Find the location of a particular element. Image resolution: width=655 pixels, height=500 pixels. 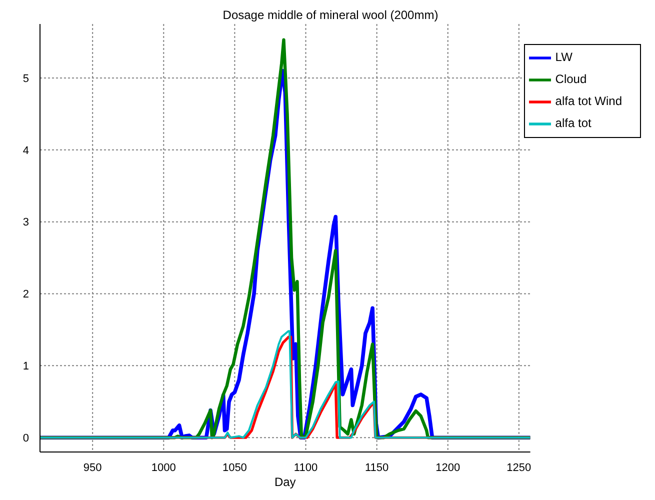

x-tick-label: 1000 is located at coordinates (163, 468).